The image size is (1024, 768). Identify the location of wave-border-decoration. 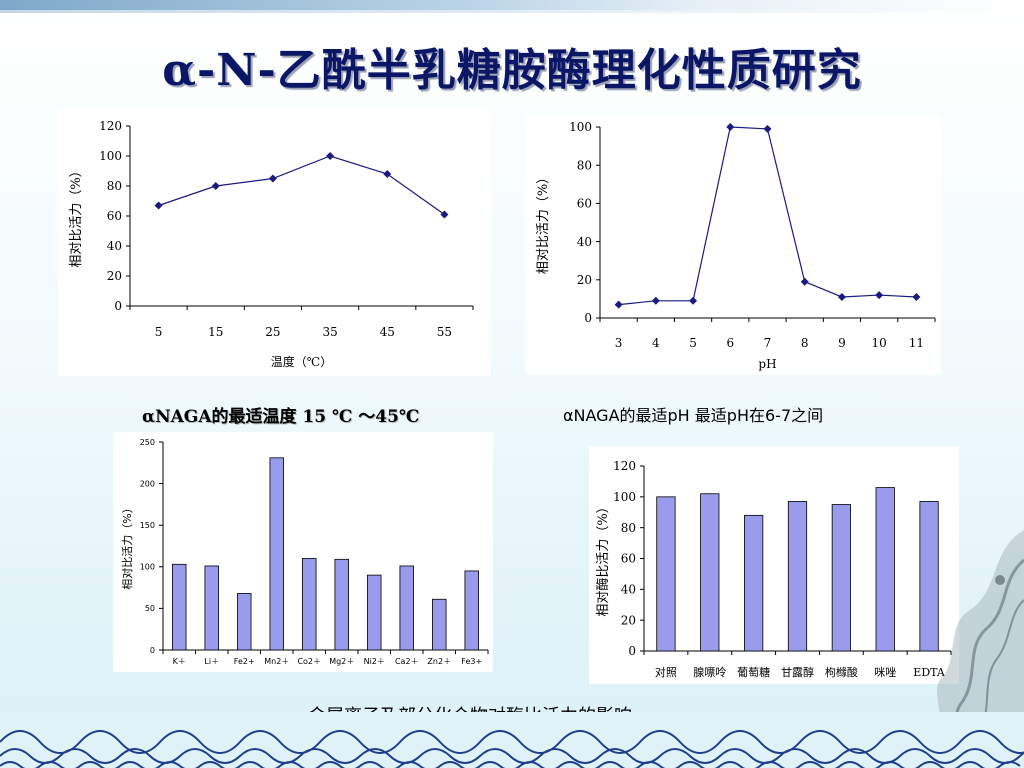
(512, 740).